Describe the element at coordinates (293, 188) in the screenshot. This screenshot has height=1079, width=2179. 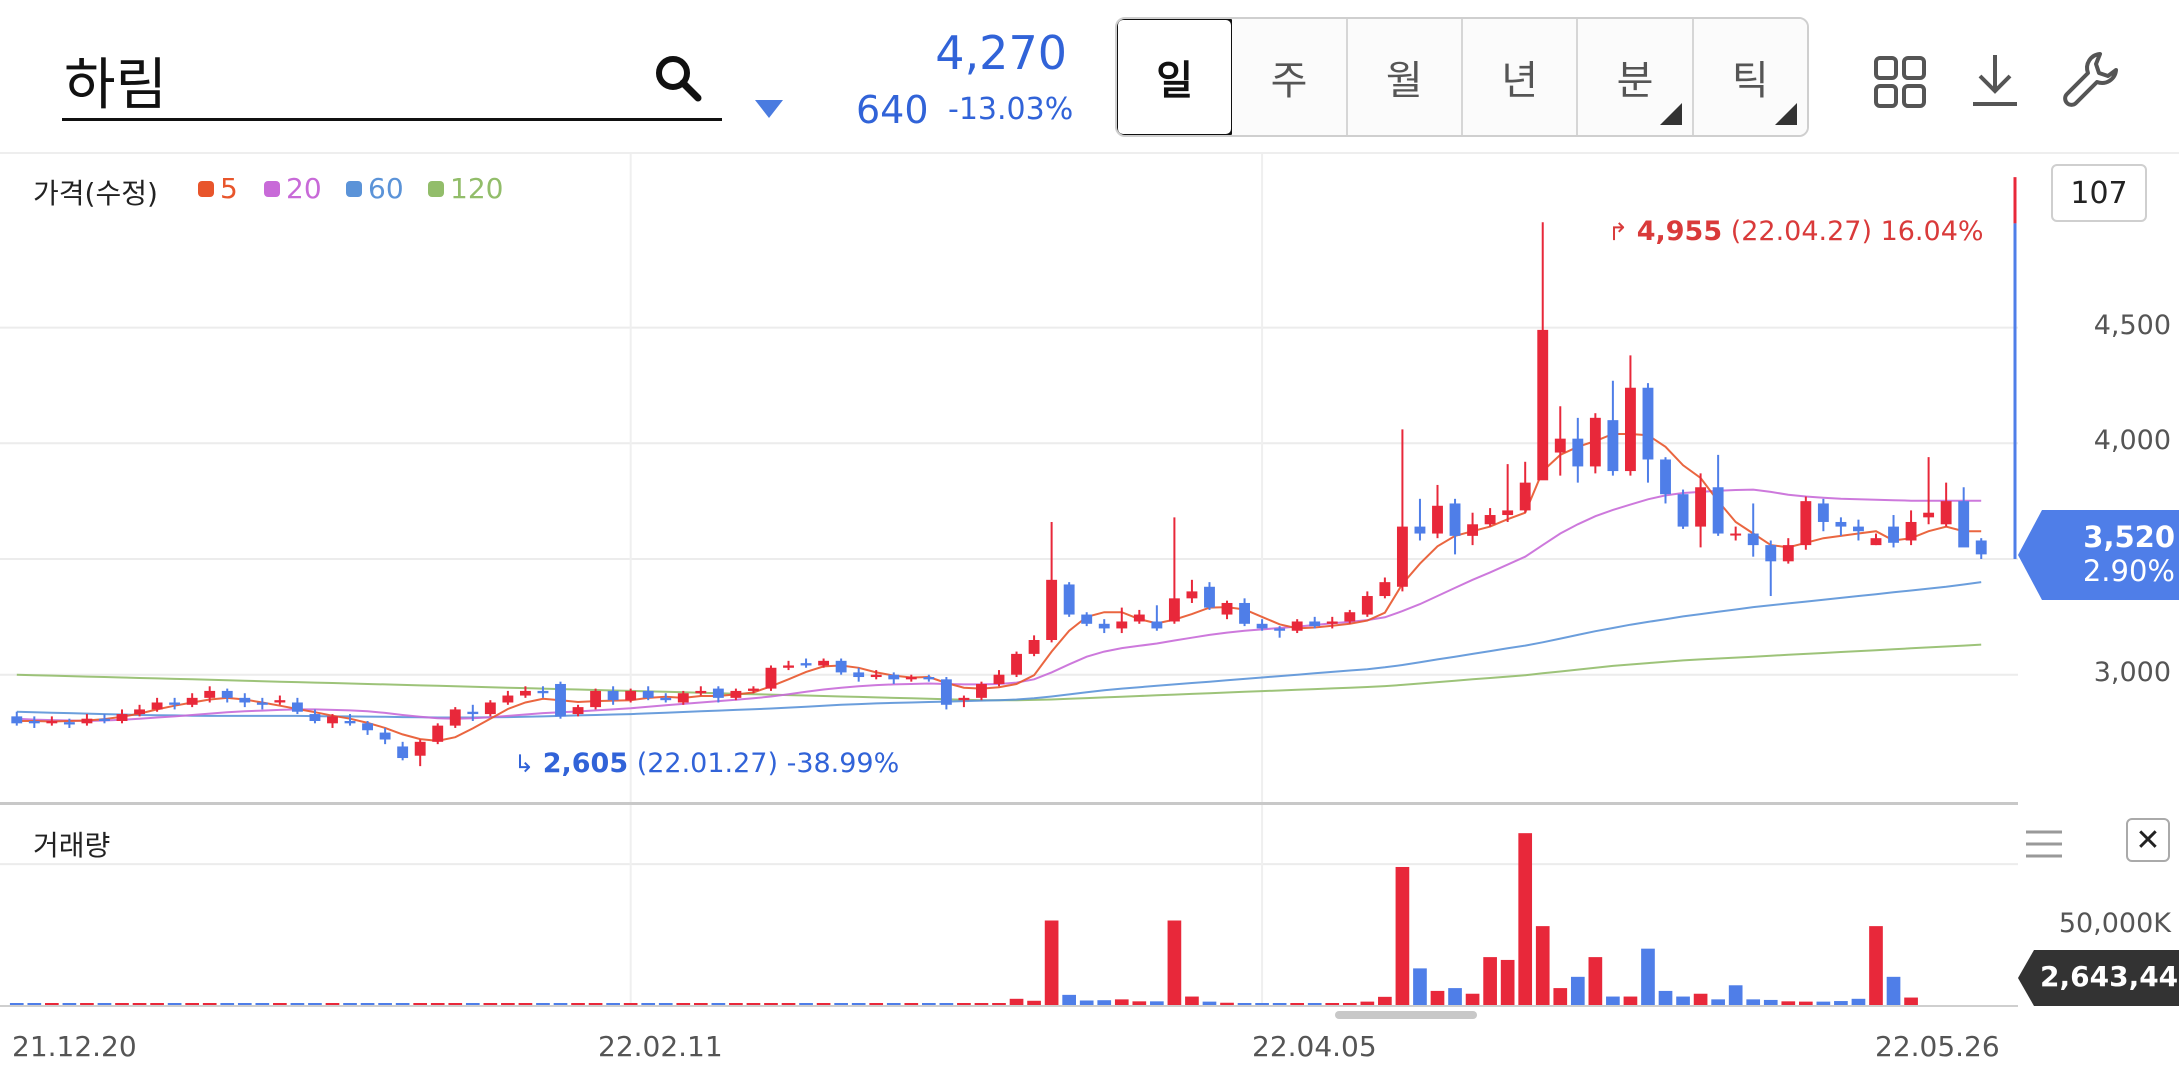
I see `ma-legend-item: 20` at that location.